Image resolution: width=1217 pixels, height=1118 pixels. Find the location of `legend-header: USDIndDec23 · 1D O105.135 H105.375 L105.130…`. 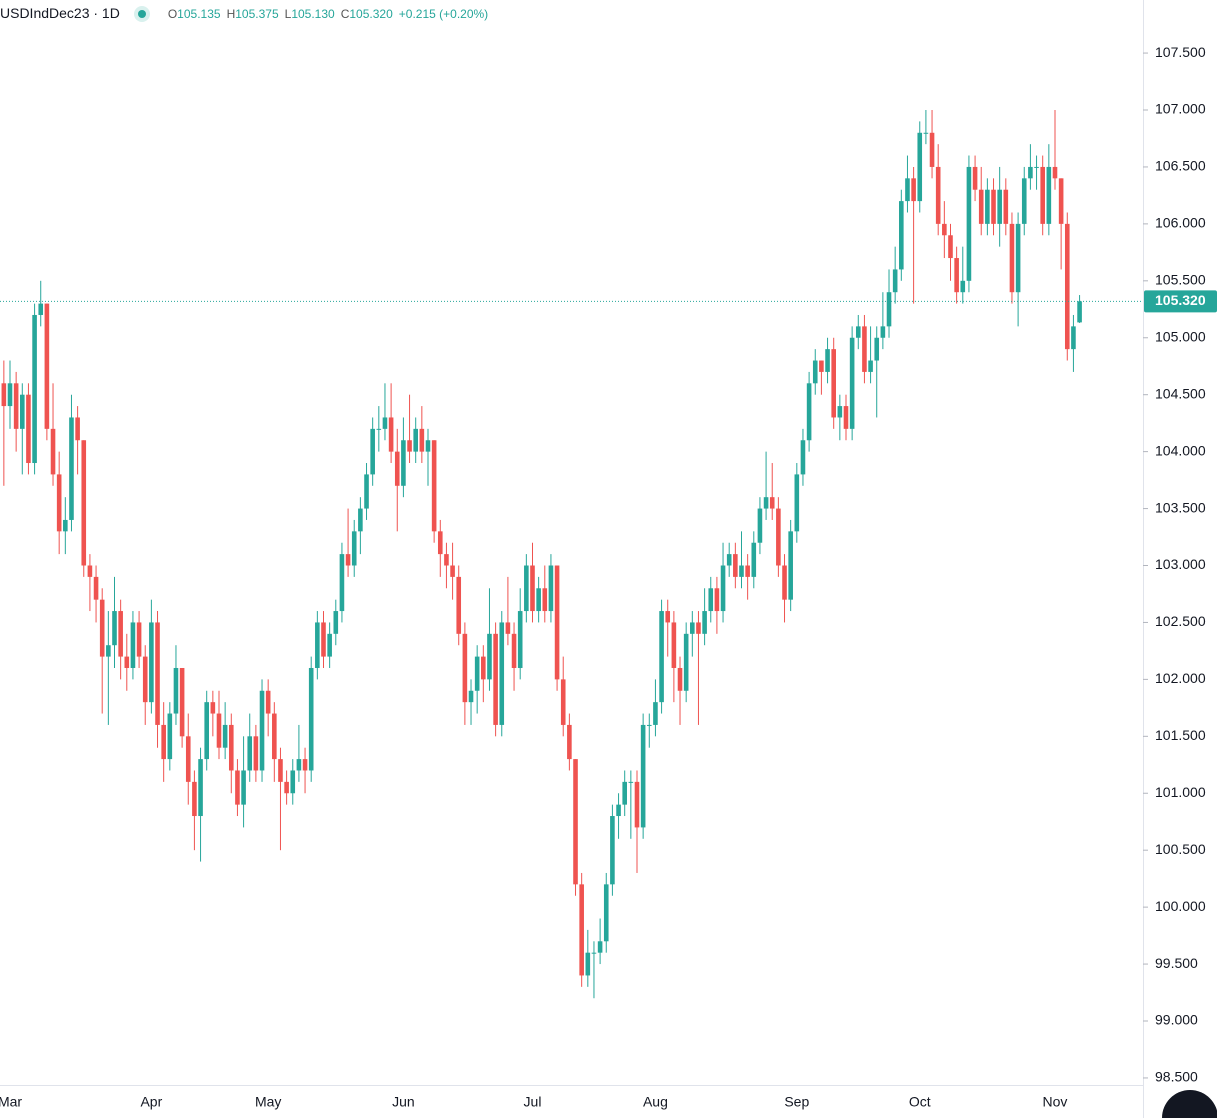

legend-header: USDIndDec23 · 1D O105.135 H105.375 L105.130… is located at coordinates (244, 13).